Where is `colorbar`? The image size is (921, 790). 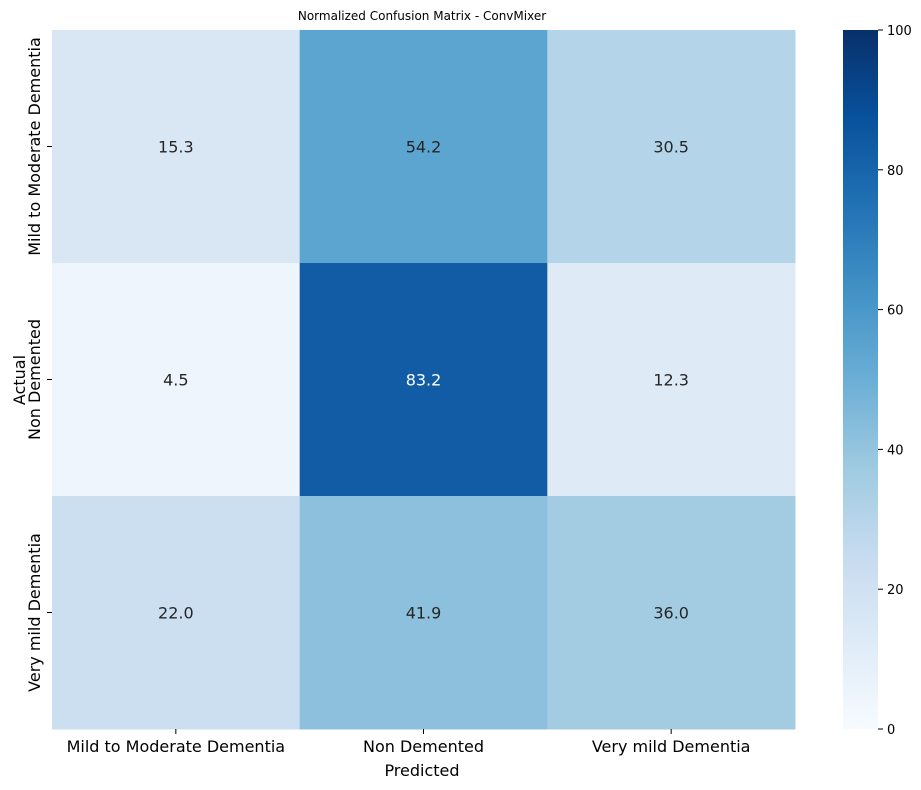 colorbar is located at coordinates (860, 379).